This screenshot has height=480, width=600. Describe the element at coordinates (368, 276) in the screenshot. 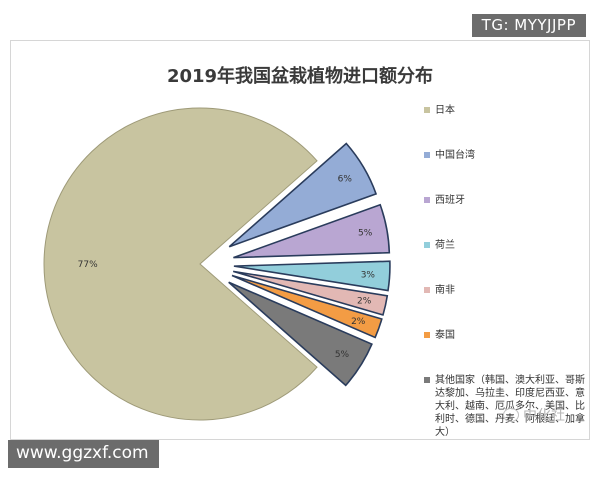

I see `slice-label-3: 3%` at that location.